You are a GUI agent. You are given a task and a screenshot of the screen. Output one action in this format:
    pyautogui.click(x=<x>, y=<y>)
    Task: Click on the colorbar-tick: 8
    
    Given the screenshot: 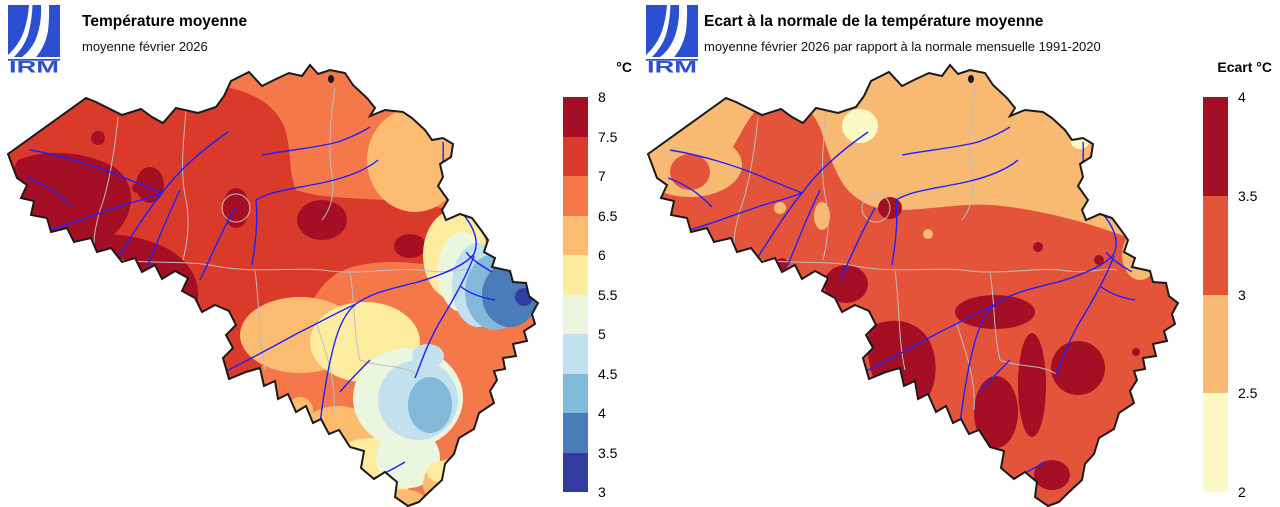 What is the action you would take?
    pyautogui.click(x=602, y=97)
    